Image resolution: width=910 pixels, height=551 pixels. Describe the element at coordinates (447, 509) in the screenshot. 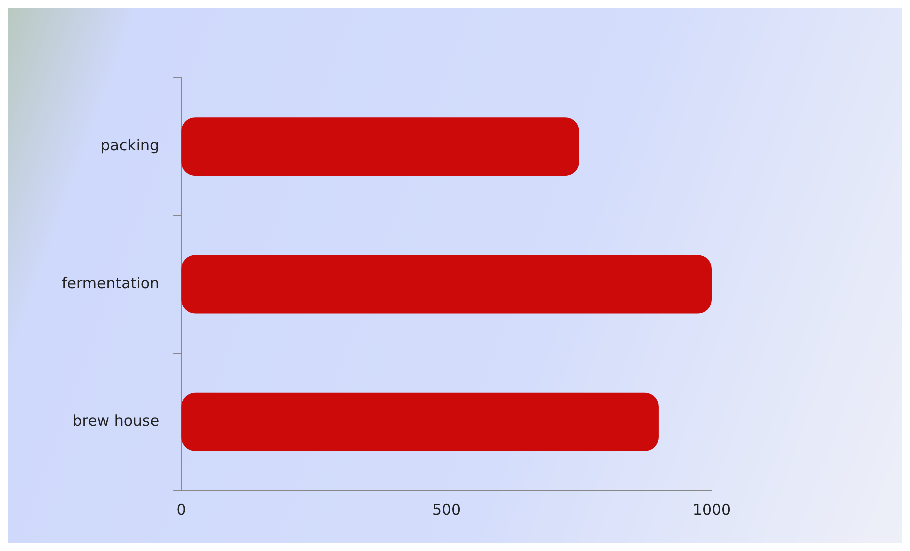

I see `x-tick-label: 500` at that location.